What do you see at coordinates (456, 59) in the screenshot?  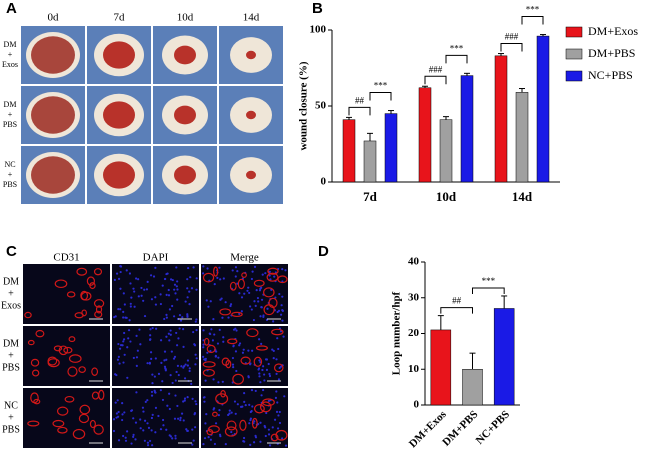 I see `sig-bracket` at bounding box center [456, 59].